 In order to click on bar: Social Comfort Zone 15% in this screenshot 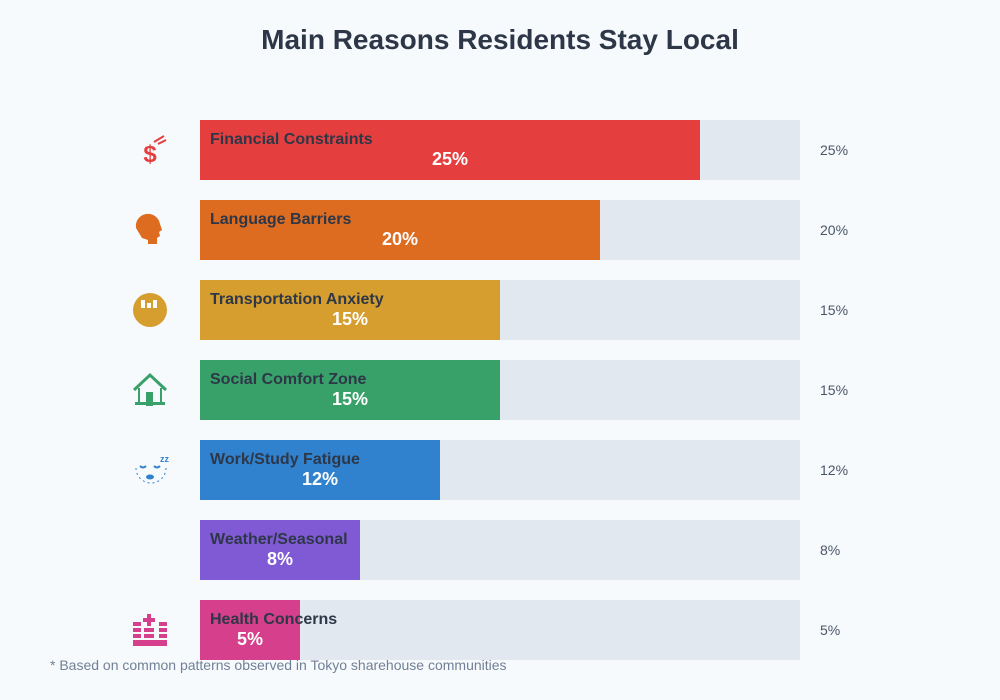, I will do `click(350, 390)`.